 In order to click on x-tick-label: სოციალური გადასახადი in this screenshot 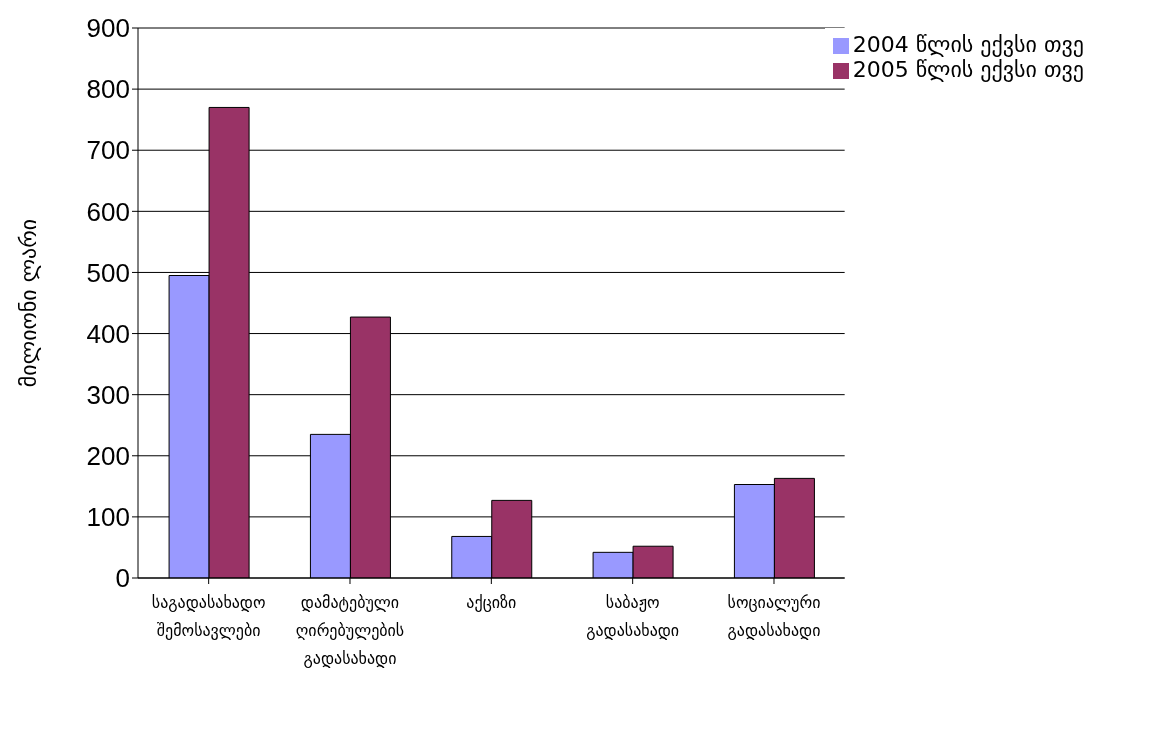, I will do `click(774, 616)`.